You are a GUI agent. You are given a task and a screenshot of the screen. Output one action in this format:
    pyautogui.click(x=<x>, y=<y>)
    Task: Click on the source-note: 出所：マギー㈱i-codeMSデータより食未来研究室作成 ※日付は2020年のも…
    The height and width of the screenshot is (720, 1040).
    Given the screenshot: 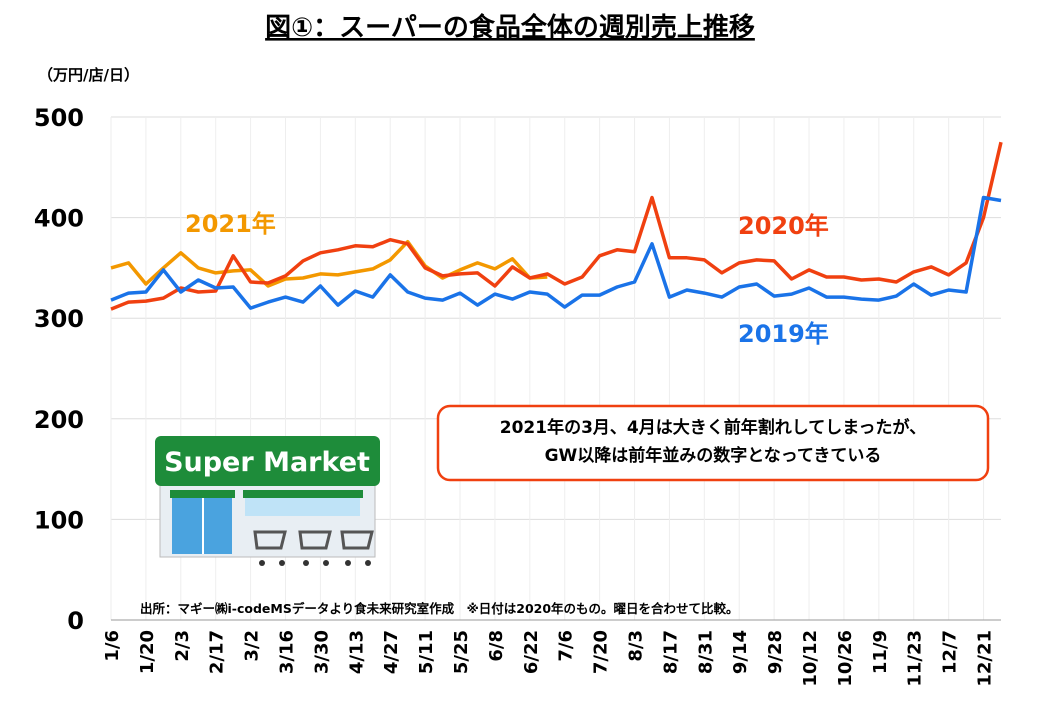 What is the action you would take?
    pyautogui.click(x=439, y=608)
    